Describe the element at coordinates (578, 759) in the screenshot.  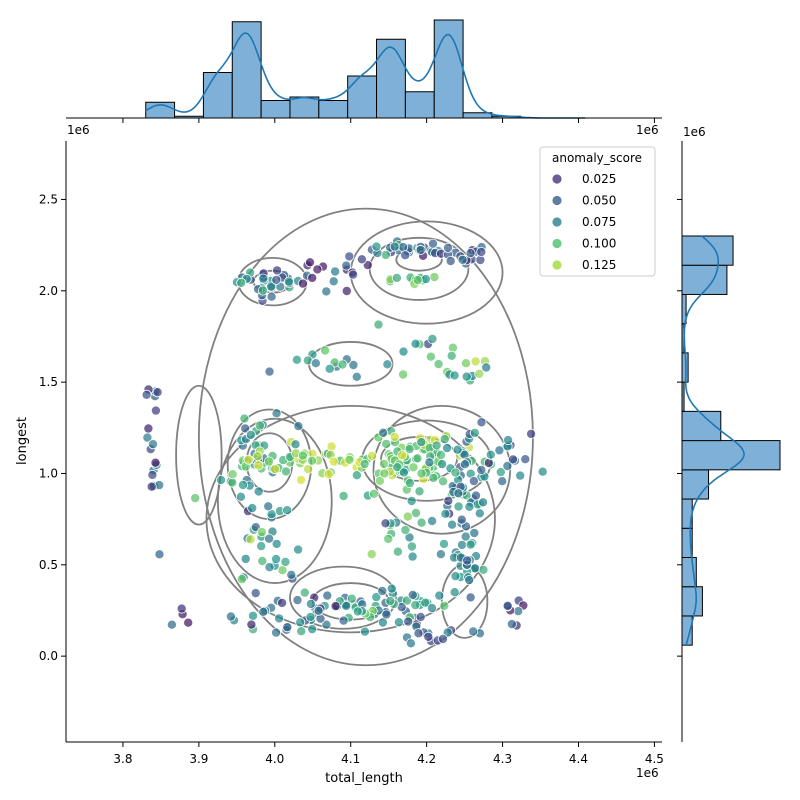
I see `x-tick-label-6: 4.4` at that location.